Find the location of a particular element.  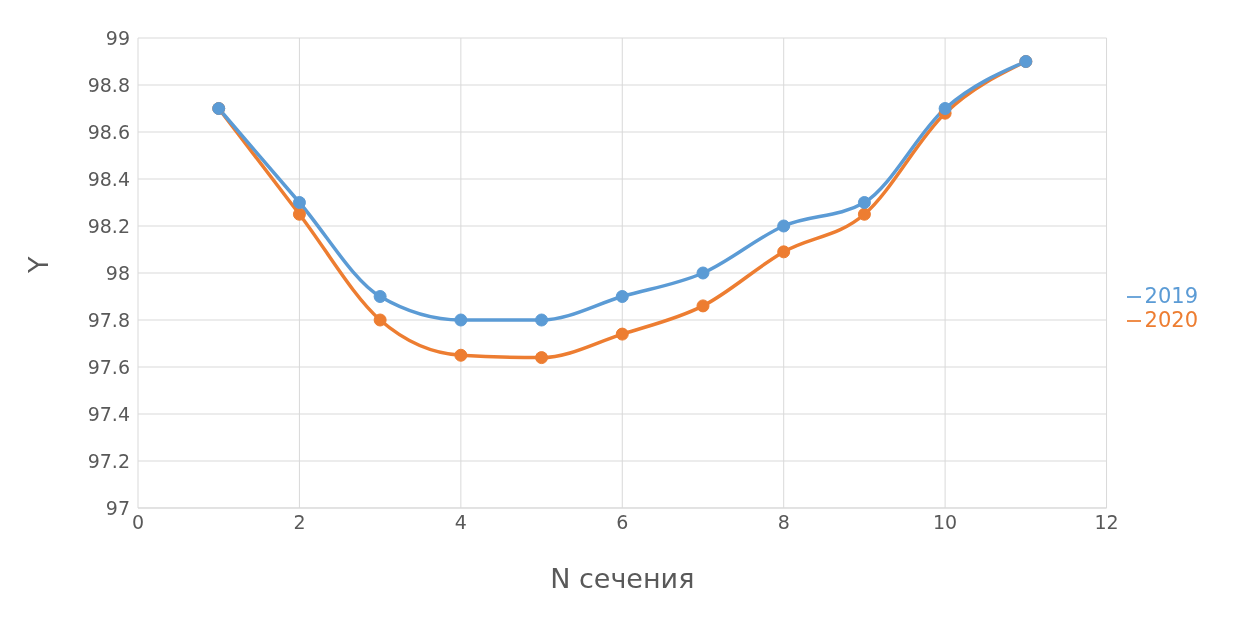

y-tick-label: 97.4 is located at coordinates (108, 413).